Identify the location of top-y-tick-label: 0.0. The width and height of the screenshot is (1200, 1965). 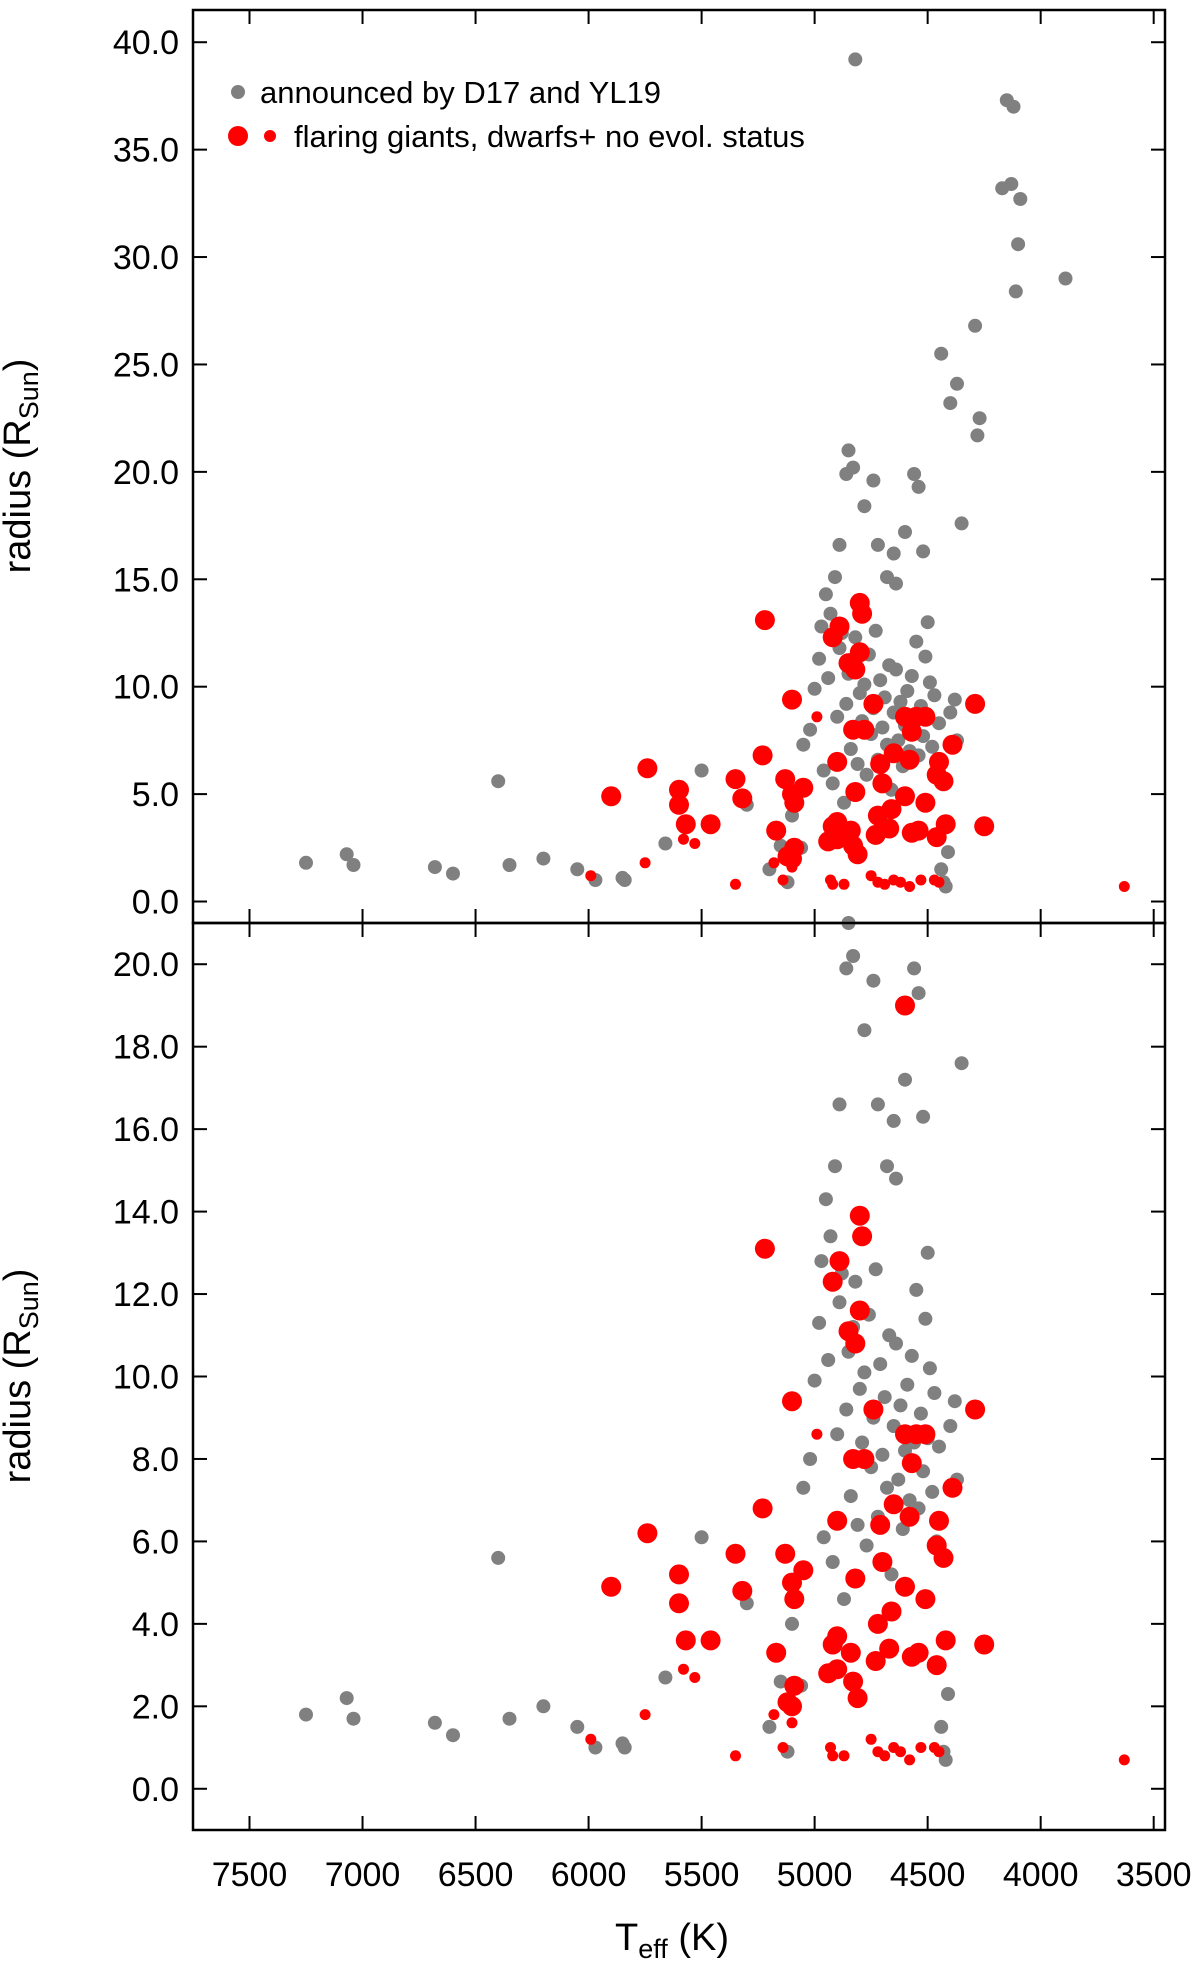
(155, 903).